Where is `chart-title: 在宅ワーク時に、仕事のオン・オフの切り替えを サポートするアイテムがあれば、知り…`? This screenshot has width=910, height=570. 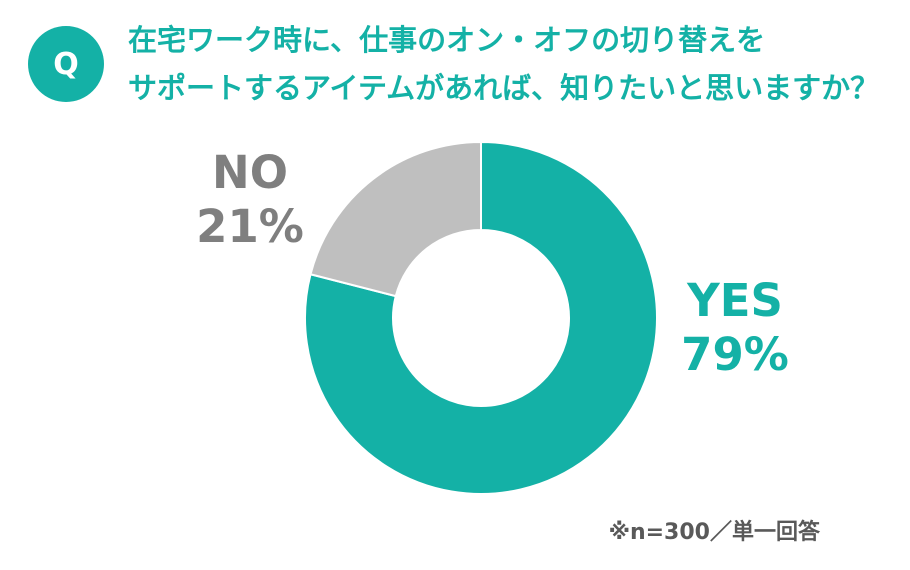
chart-title: 在宅ワーク時に、仕事のオン・オフの切り替えを サポートするアイテムがあれば、知り… is located at coordinates (508, 64).